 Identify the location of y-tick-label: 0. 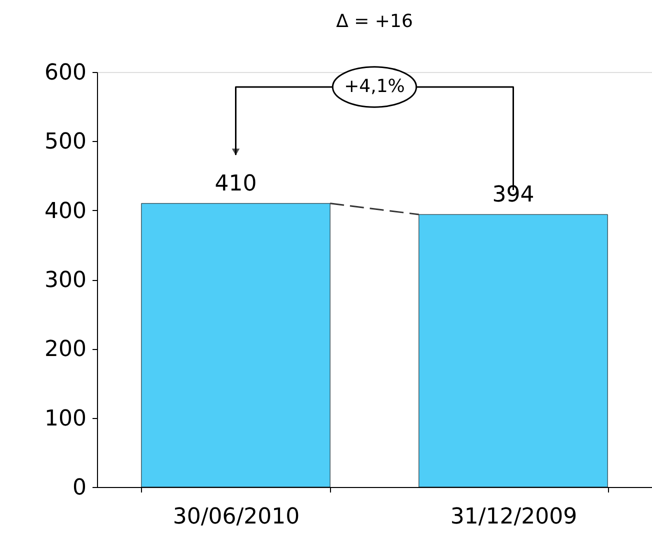
(79, 488).